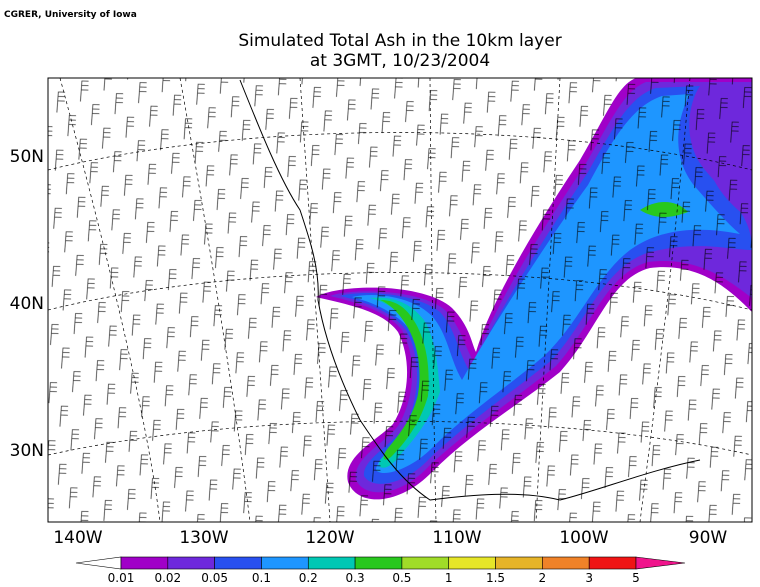 The width and height of the screenshot is (760, 587). Describe the element at coordinates (543, 578) in the screenshot. I see `colorbar-label: 2` at that location.